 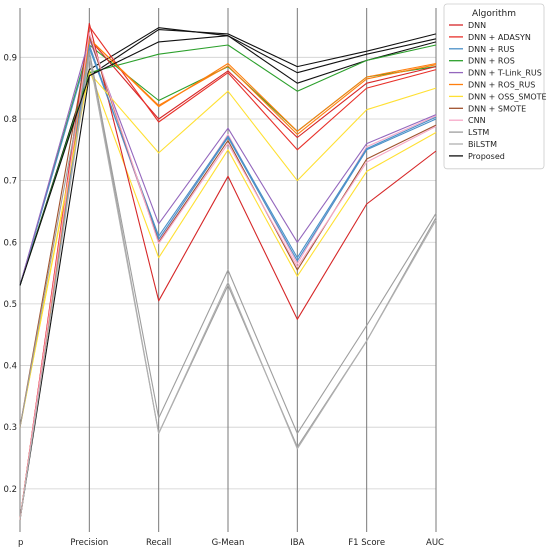 I want to click on x-tick-label: Precision, so click(x=89, y=543).